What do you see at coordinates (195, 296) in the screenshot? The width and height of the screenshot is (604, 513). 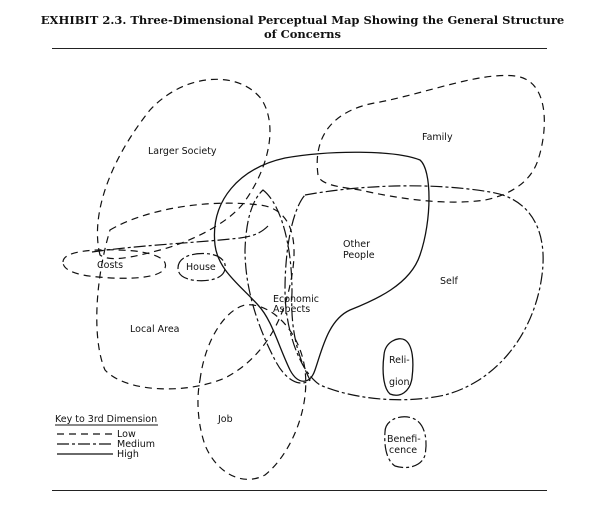 I see `region-local-area-outline` at bounding box center [195, 296].